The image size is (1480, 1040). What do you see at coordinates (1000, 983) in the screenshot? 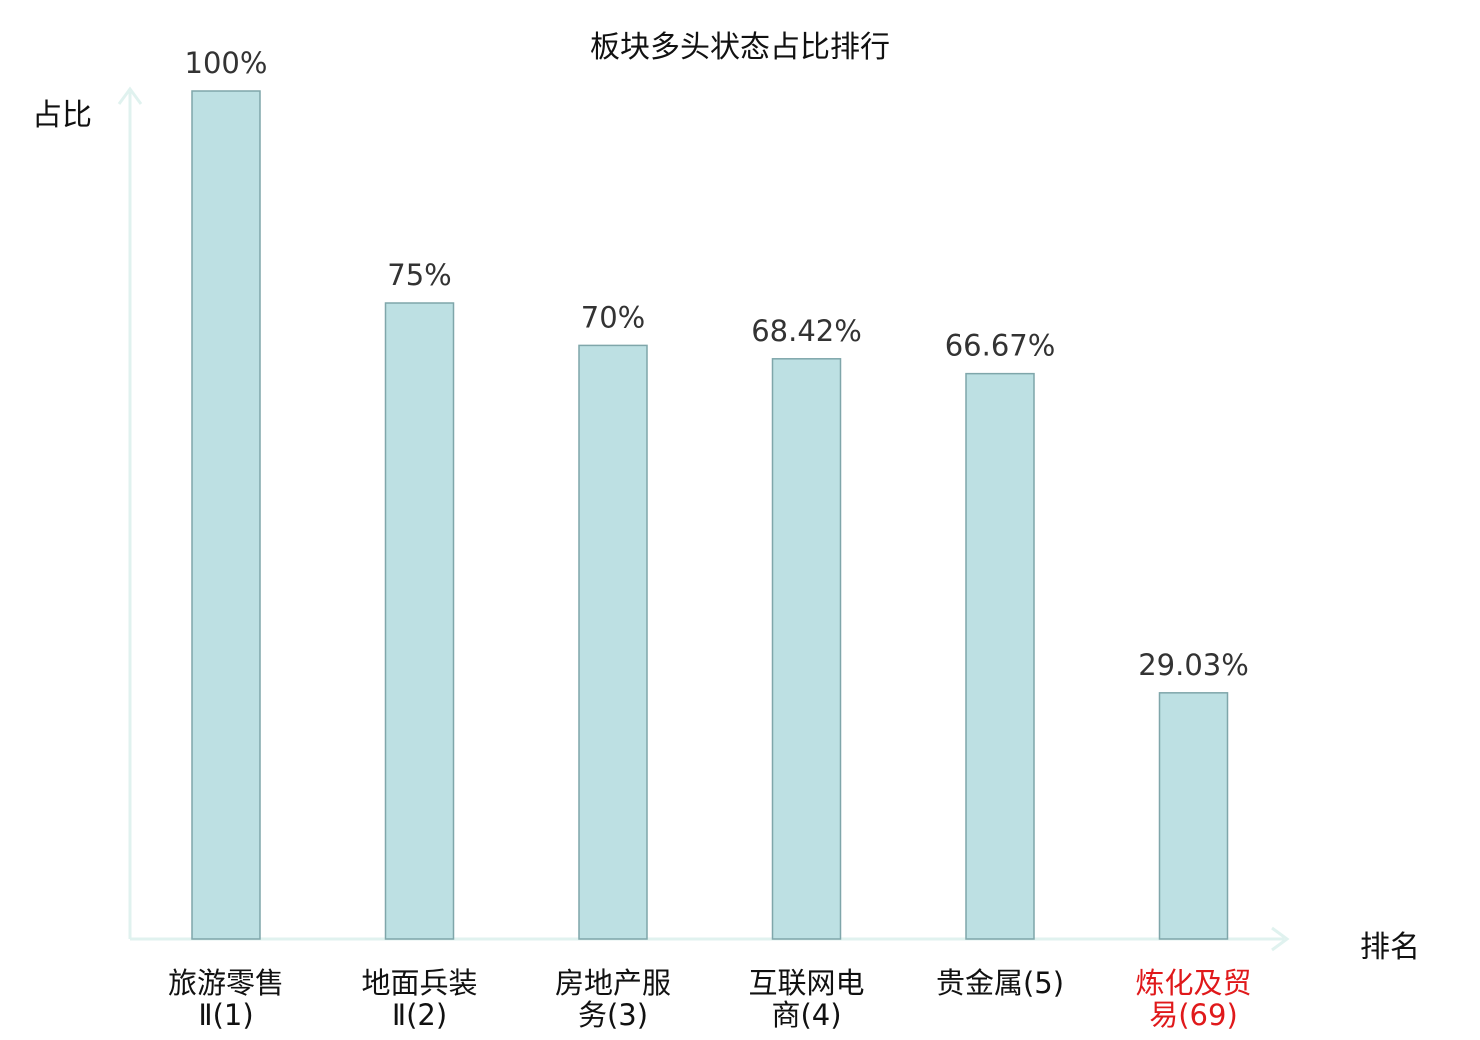
I see `category-tick-label: 贵金属(5)` at bounding box center [1000, 983].